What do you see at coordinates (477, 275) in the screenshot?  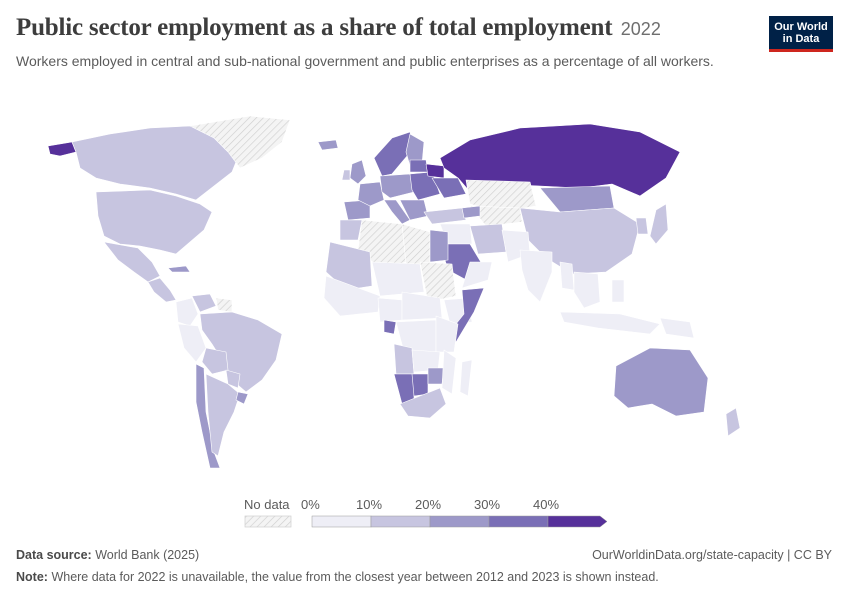 I see `country-oman-yemen` at bounding box center [477, 275].